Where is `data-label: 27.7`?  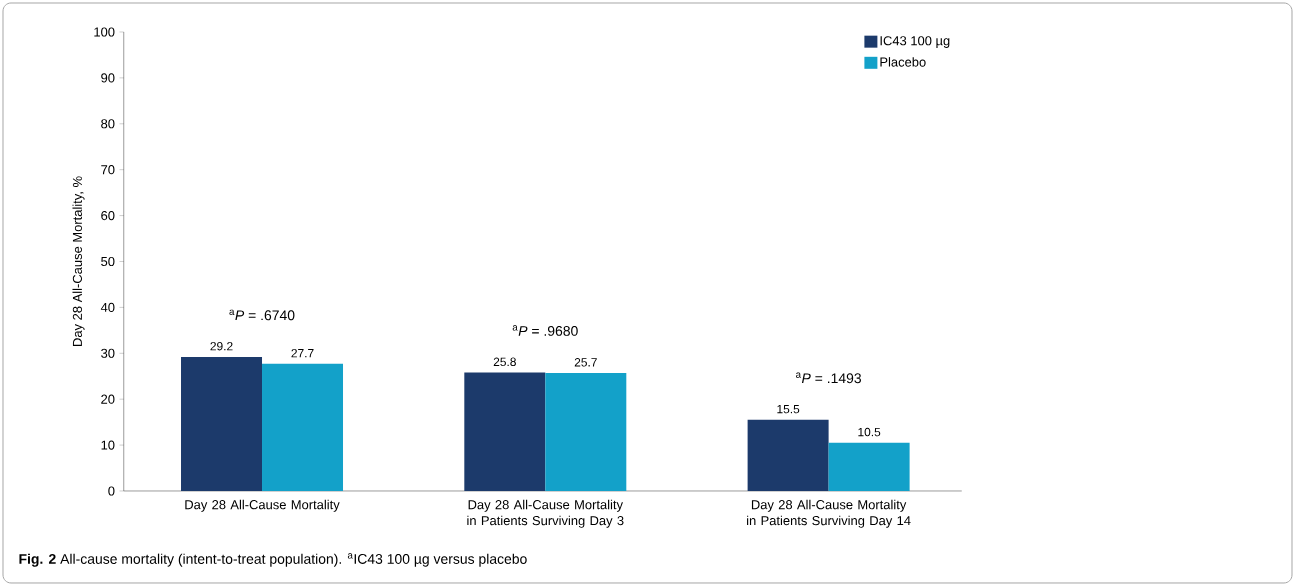 data-label: 27.7 is located at coordinates (302, 353).